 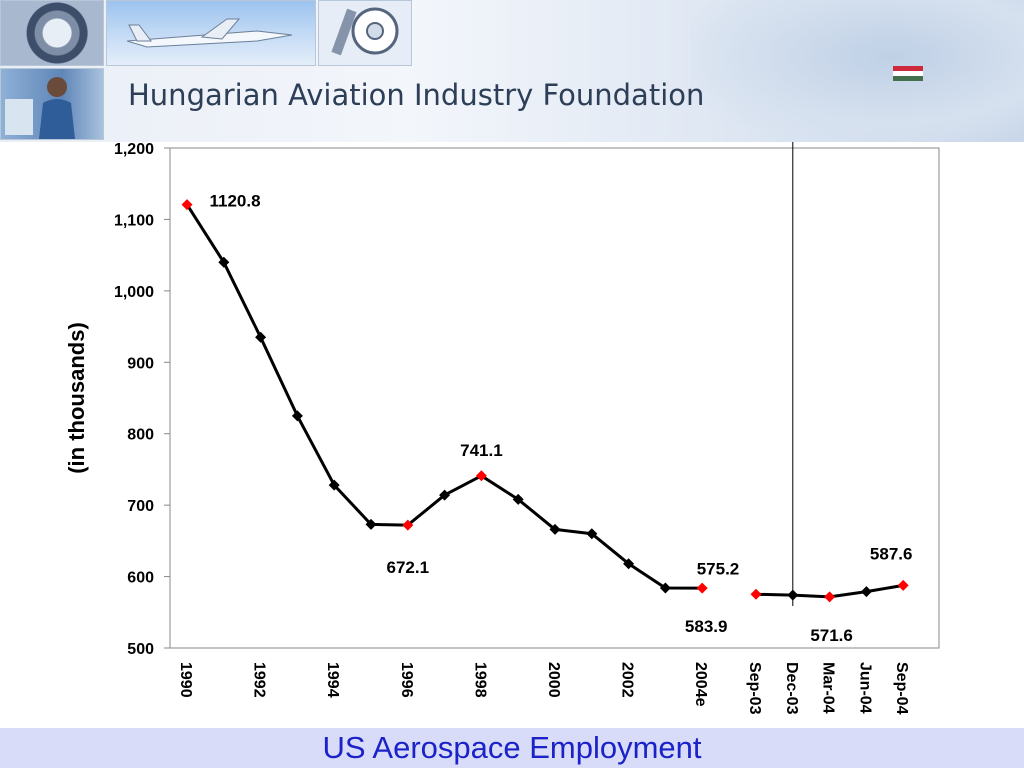 I want to click on x-tick-label: Dec-03, so click(x=791, y=688).